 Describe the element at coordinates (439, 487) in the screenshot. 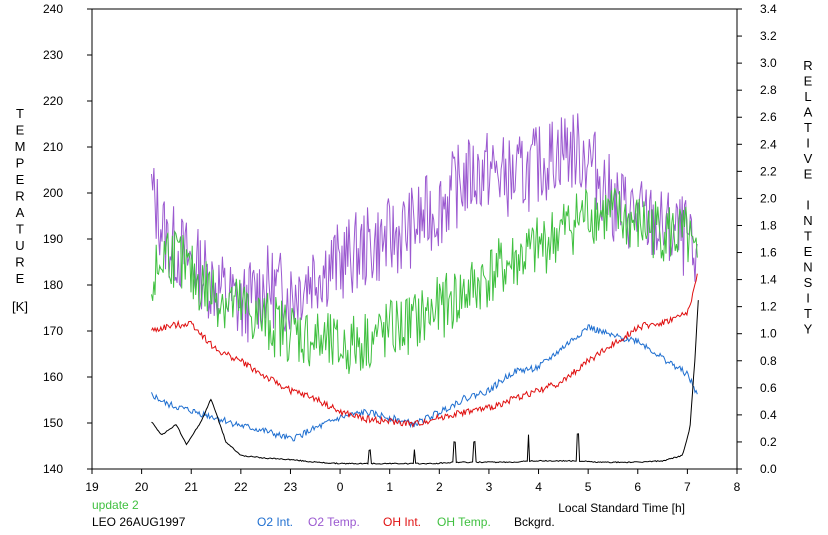

I see `x-tick-label: 2` at that location.